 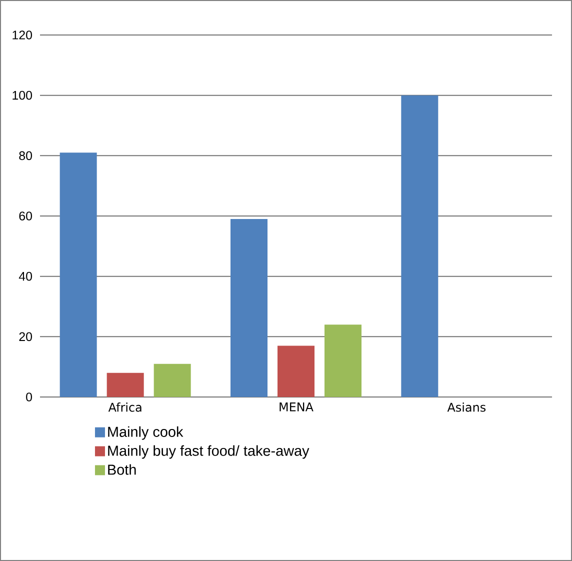 I want to click on x-tick-label: MENA, so click(x=297, y=407).